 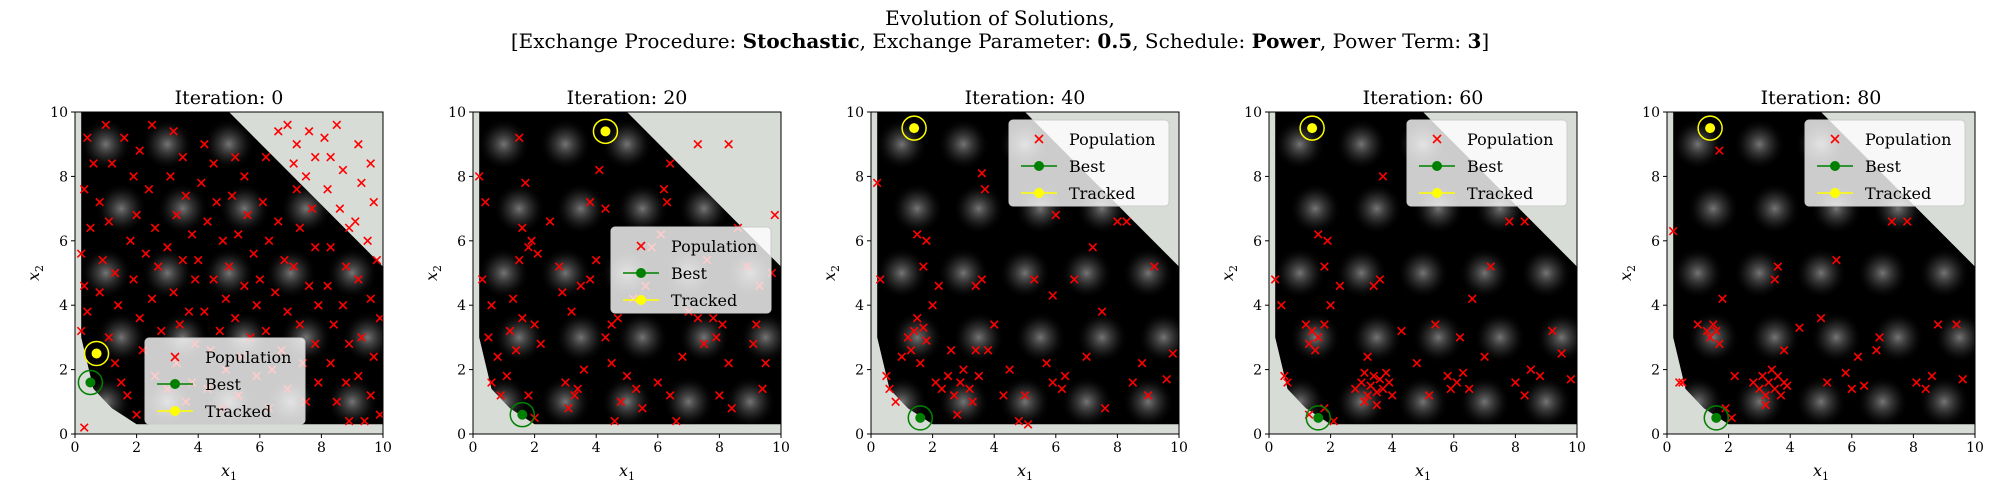 What do you see at coordinates (1423, 98) in the screenshot?
I see `subplot-title: Iteration: 60` at bounding box center [1423, 98].